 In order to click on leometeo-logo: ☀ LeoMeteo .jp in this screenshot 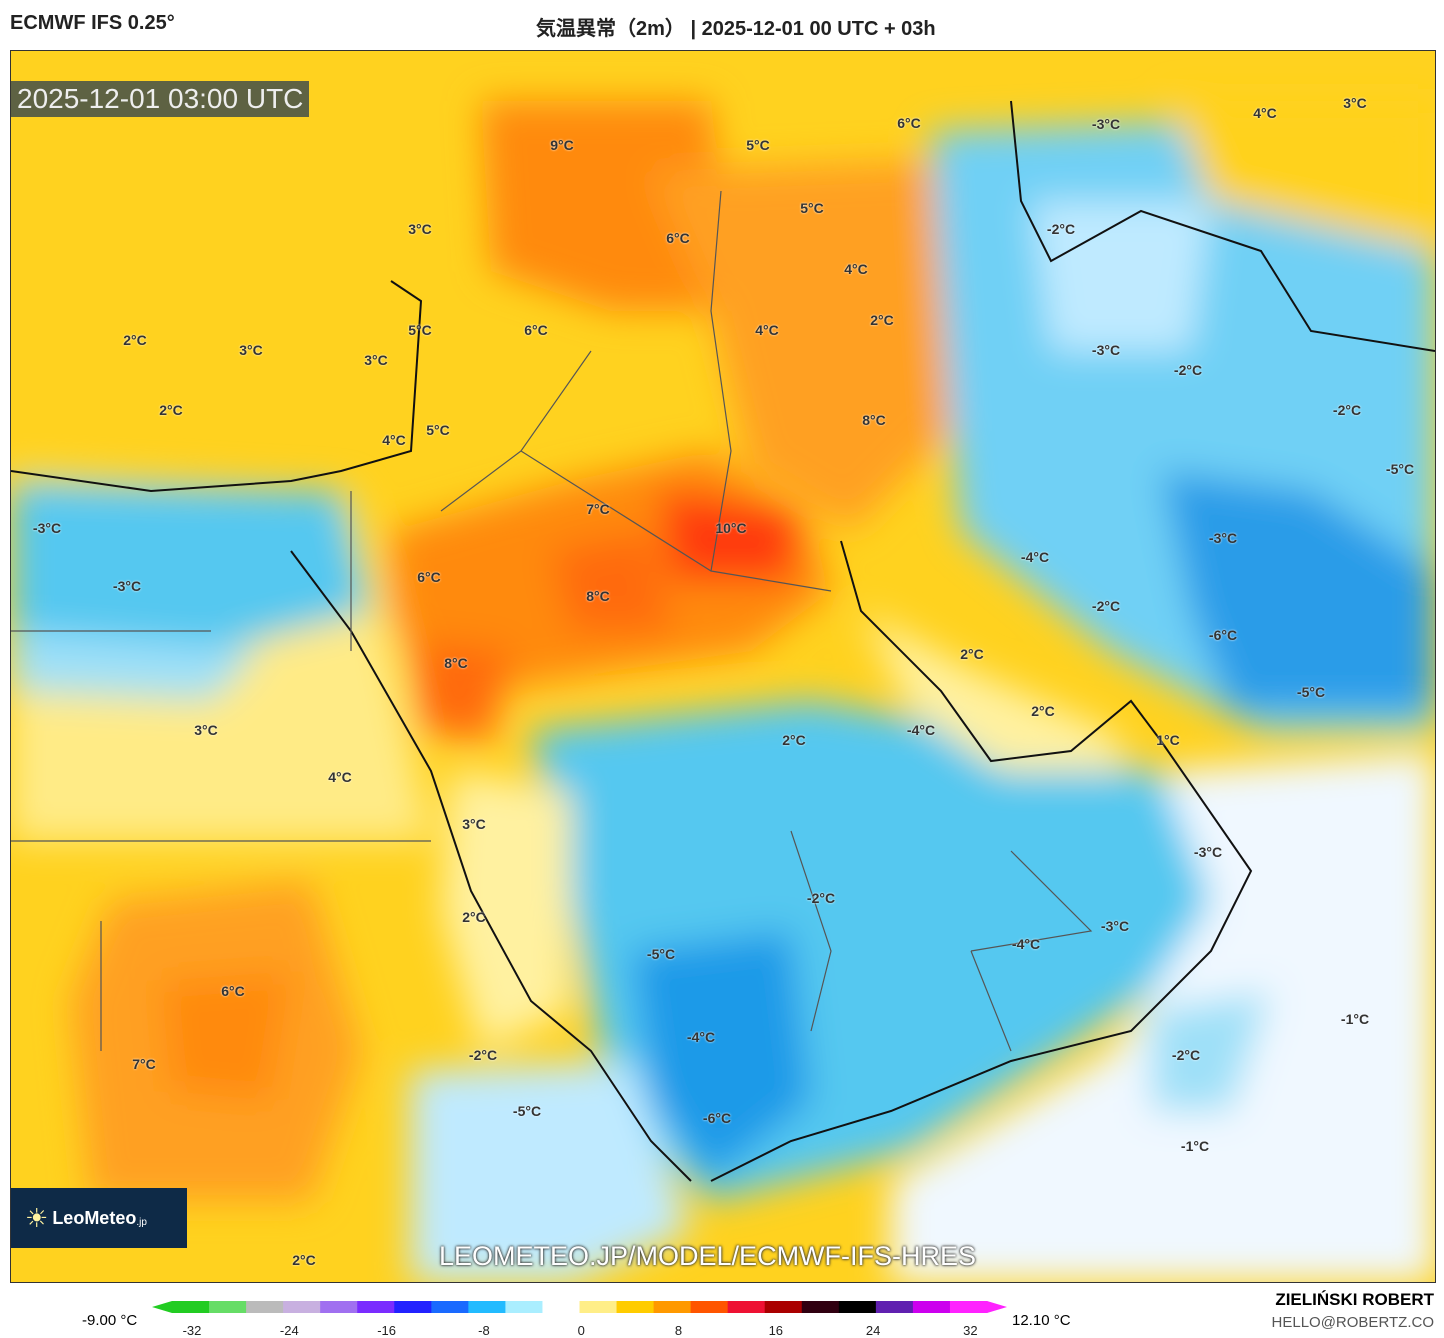, I will do `click(99, 1218)`.